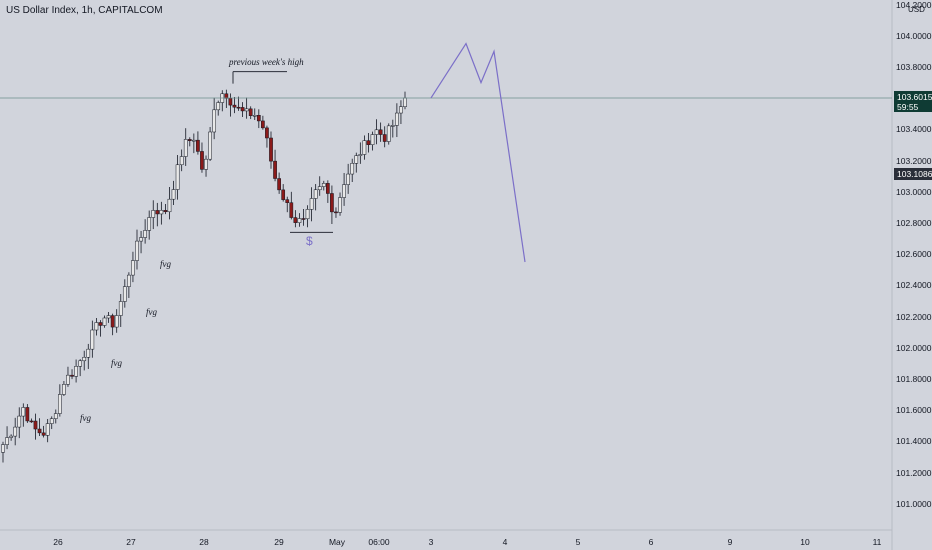 The width and height of the screenshot is (932, 550). What do you see at coordinates (914, 254) in the screenshot?
I see `y-tick-label: 102.6000` at bounding box center [914, 254].